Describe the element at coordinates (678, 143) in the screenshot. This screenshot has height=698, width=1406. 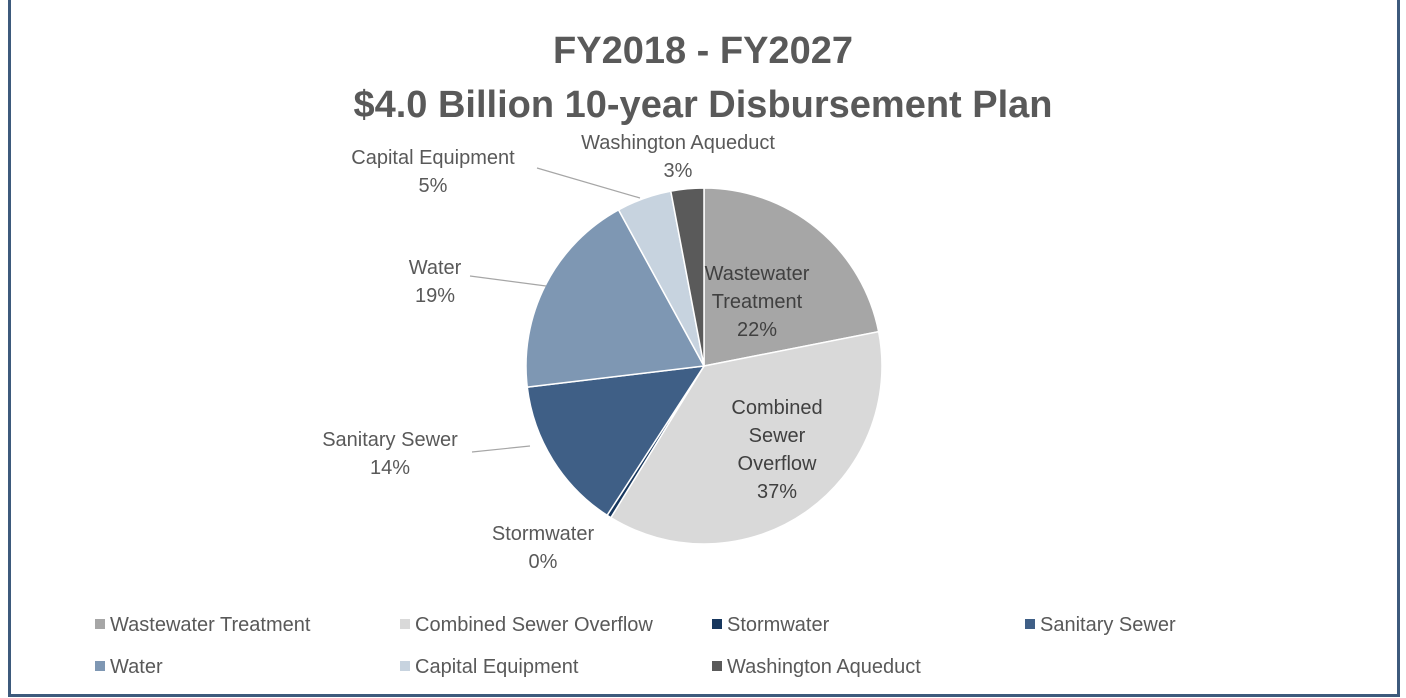
I see `data-label-name: Washington Aqueduct` at that location.